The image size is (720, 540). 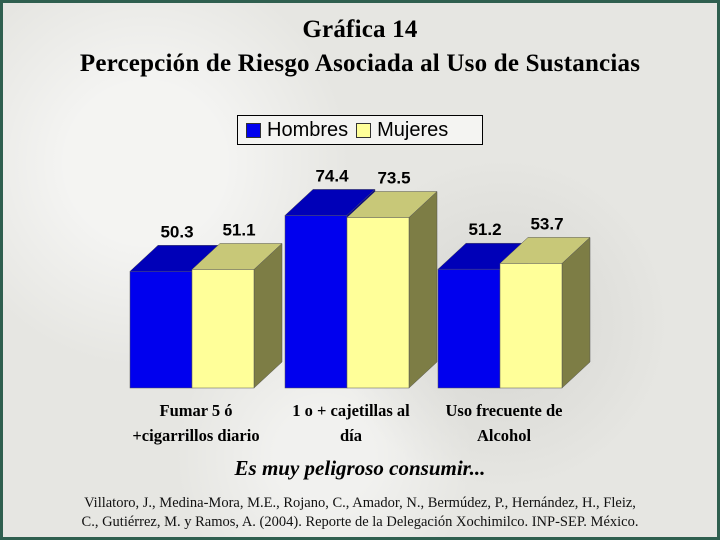 What do you see at coordinates (332, 175) in the screenshot?
I see `data-label-hombres-1: 74.4` at bounding box center [332, 175].